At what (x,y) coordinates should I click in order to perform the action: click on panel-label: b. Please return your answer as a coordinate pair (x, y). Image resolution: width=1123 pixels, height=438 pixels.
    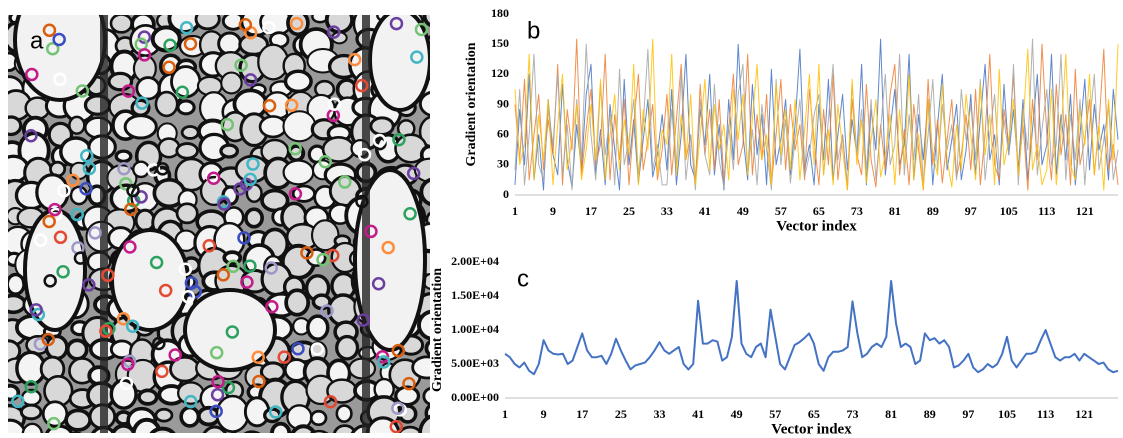
    Looking at the image, I should click on (533, 30).